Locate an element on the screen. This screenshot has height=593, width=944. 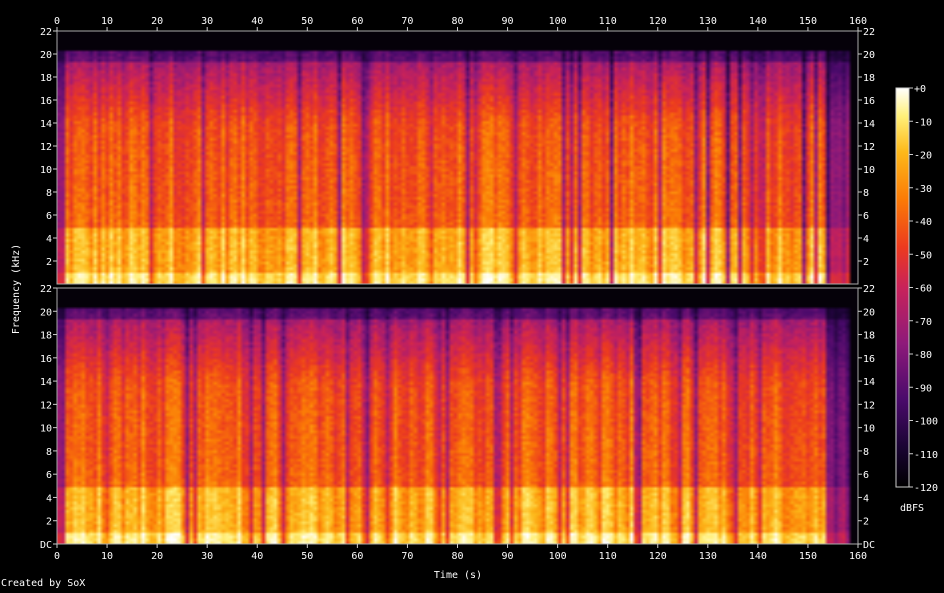
y-tick-label-right-2-0: 22 is located at coordinates (869, 289).